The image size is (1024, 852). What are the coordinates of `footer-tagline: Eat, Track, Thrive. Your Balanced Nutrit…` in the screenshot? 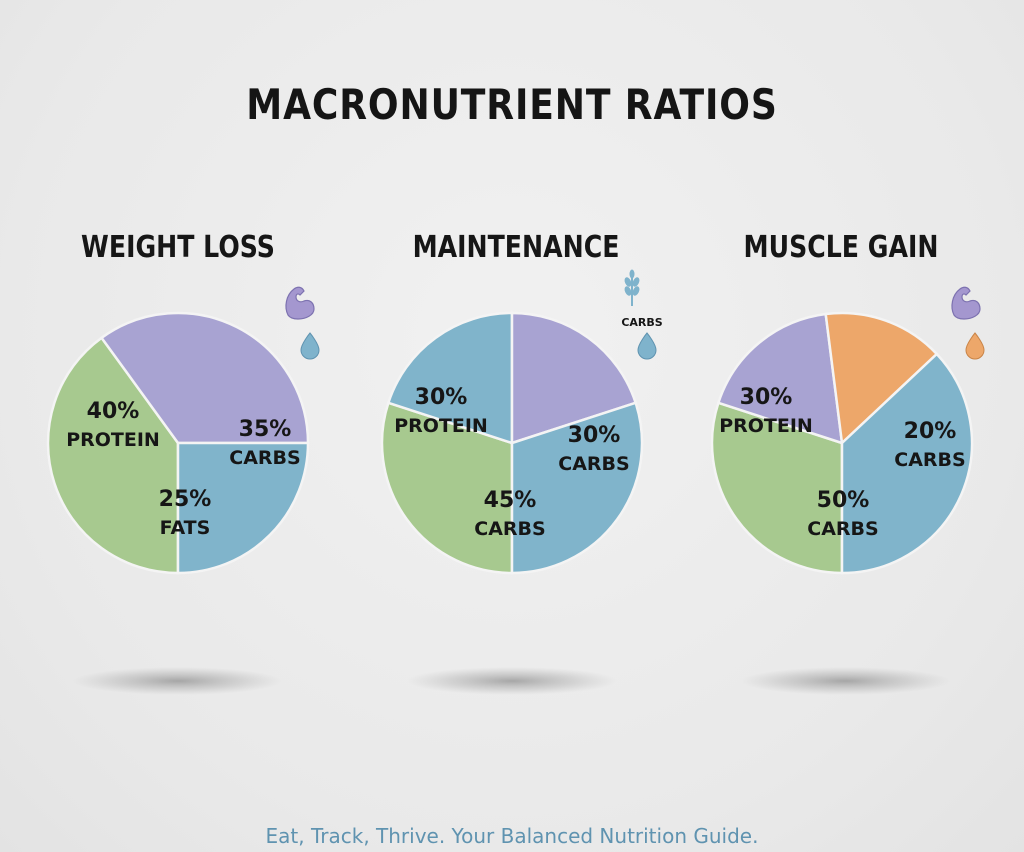 It's located at (512, 836).